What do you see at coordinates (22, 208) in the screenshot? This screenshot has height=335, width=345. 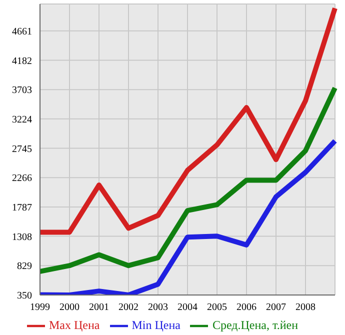 I see `y-tick-label: 1787` at bounding box center [22, 208].